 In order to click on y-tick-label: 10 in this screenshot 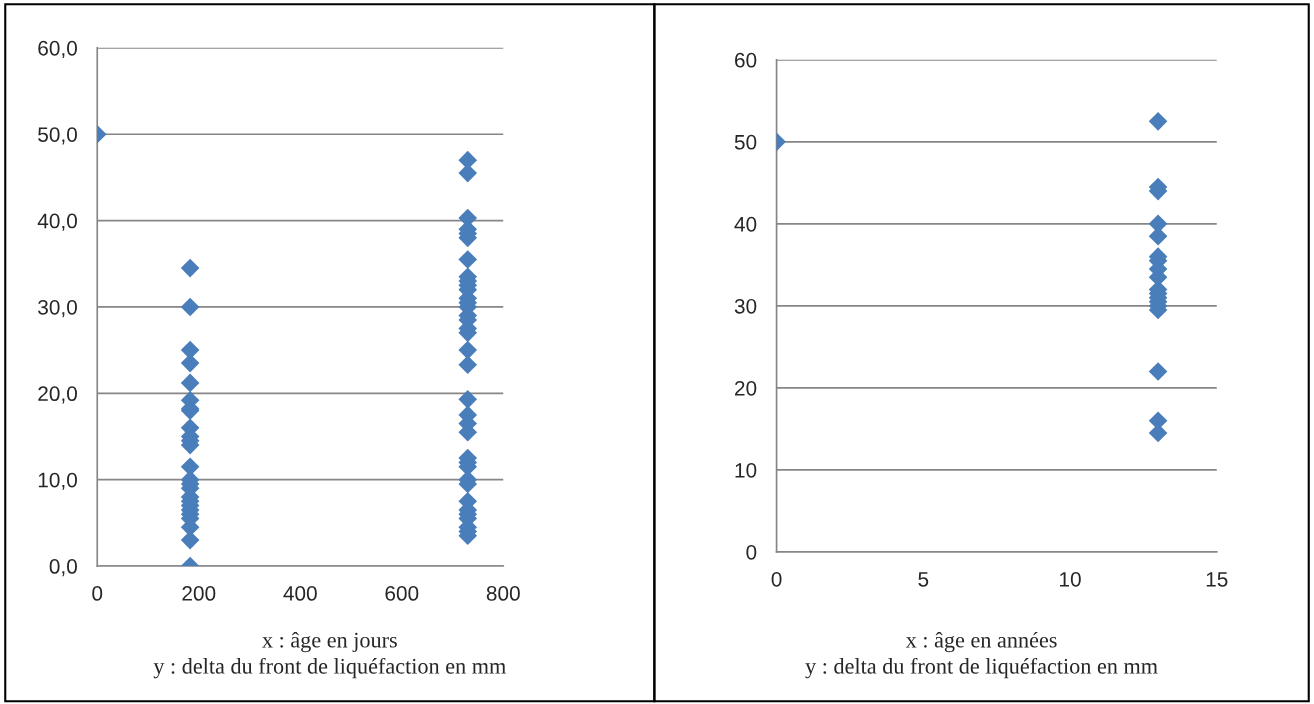, I will do `click(746, 470)`.